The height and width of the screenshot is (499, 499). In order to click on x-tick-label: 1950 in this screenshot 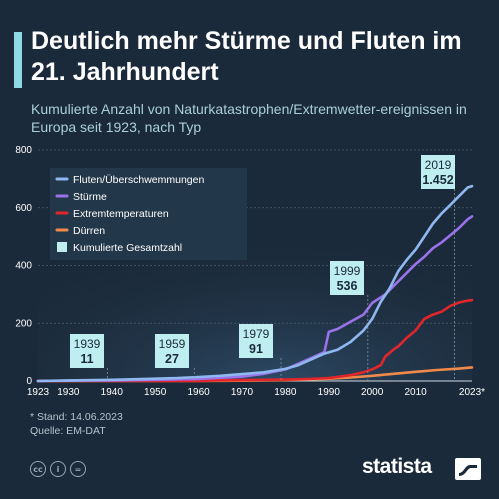, I will do `click(155, 392)`.